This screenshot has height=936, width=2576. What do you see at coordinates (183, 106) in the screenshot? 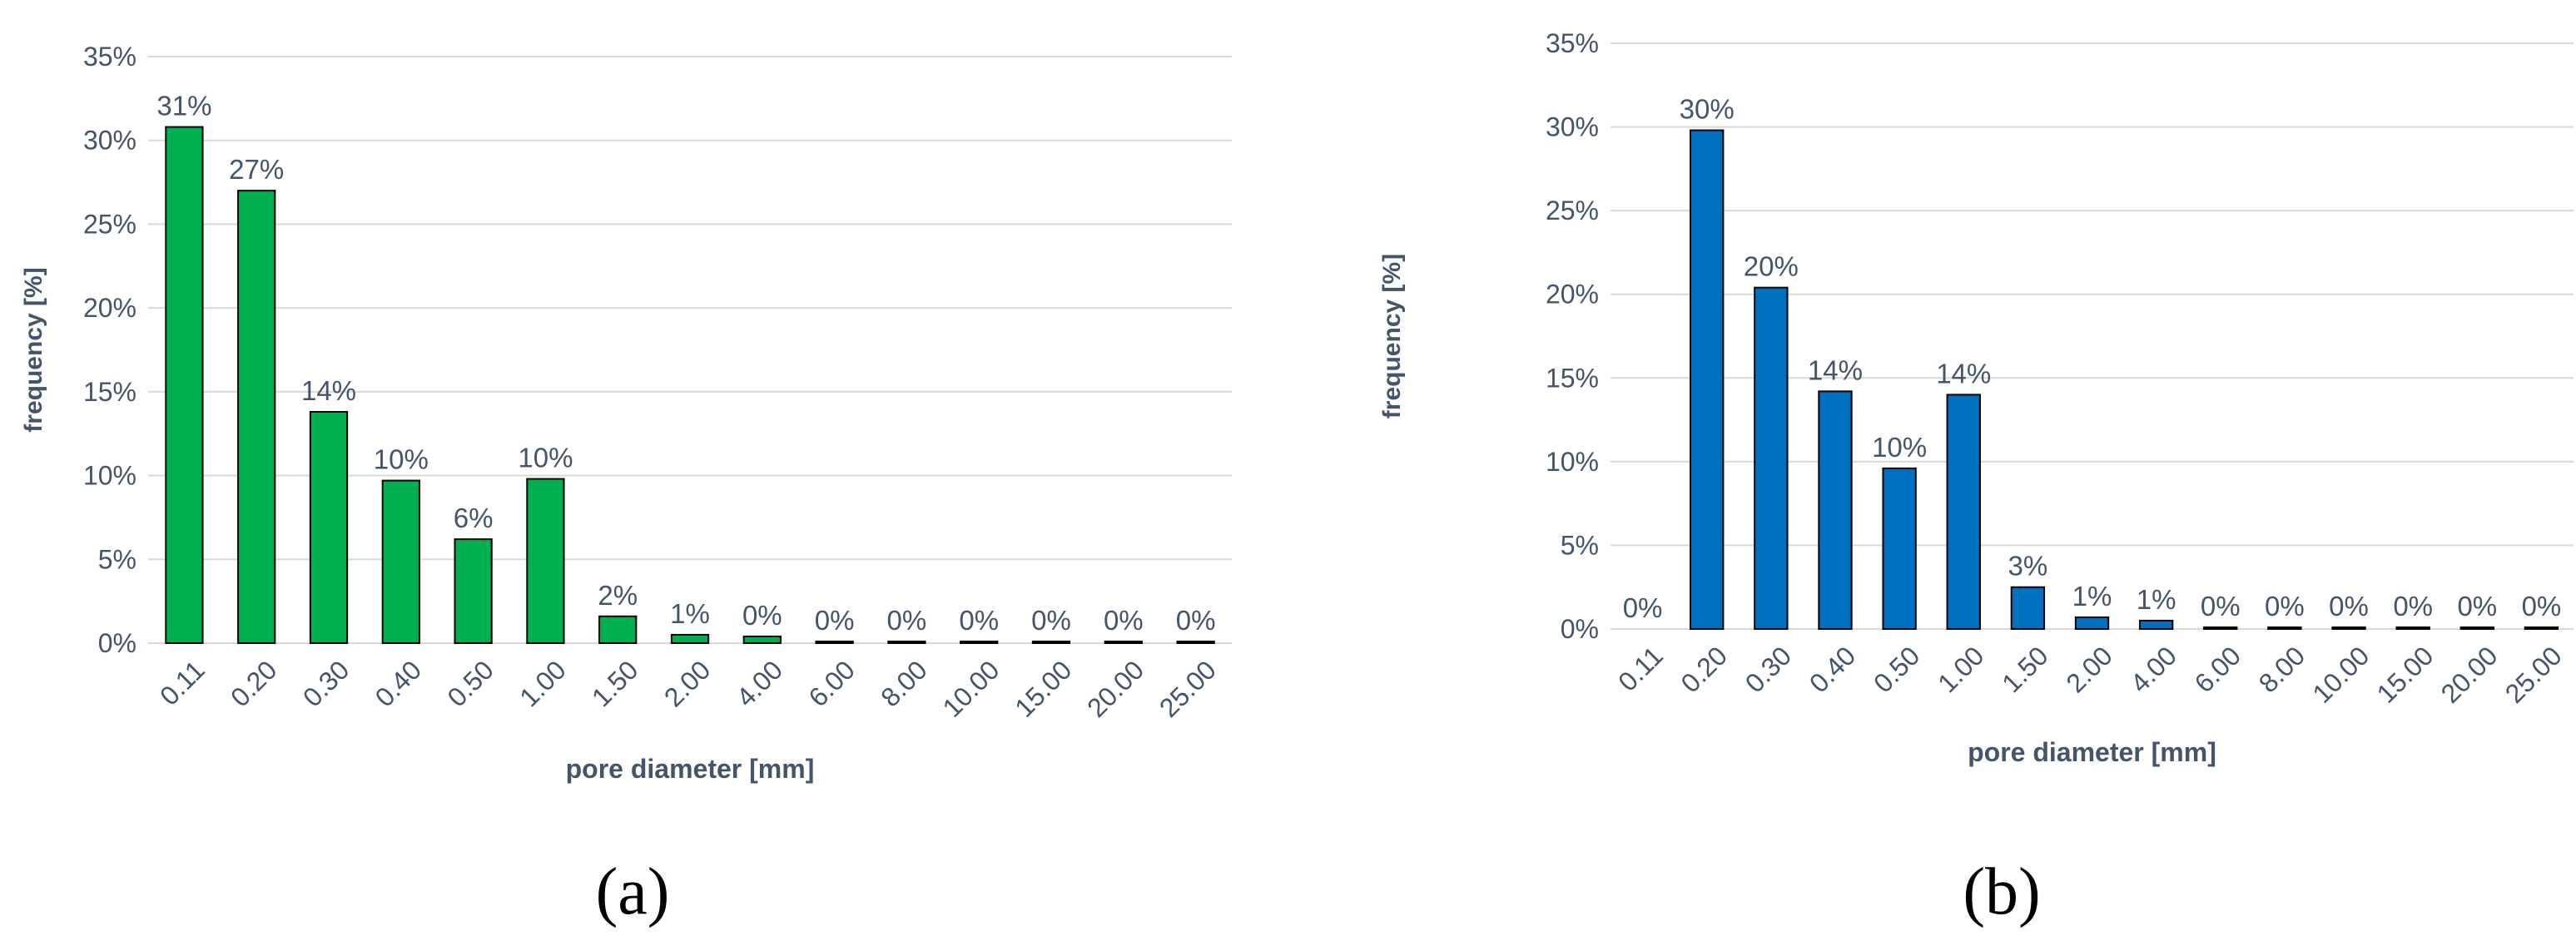
I see `data-label: 31%` at bounding box center [183, 106].